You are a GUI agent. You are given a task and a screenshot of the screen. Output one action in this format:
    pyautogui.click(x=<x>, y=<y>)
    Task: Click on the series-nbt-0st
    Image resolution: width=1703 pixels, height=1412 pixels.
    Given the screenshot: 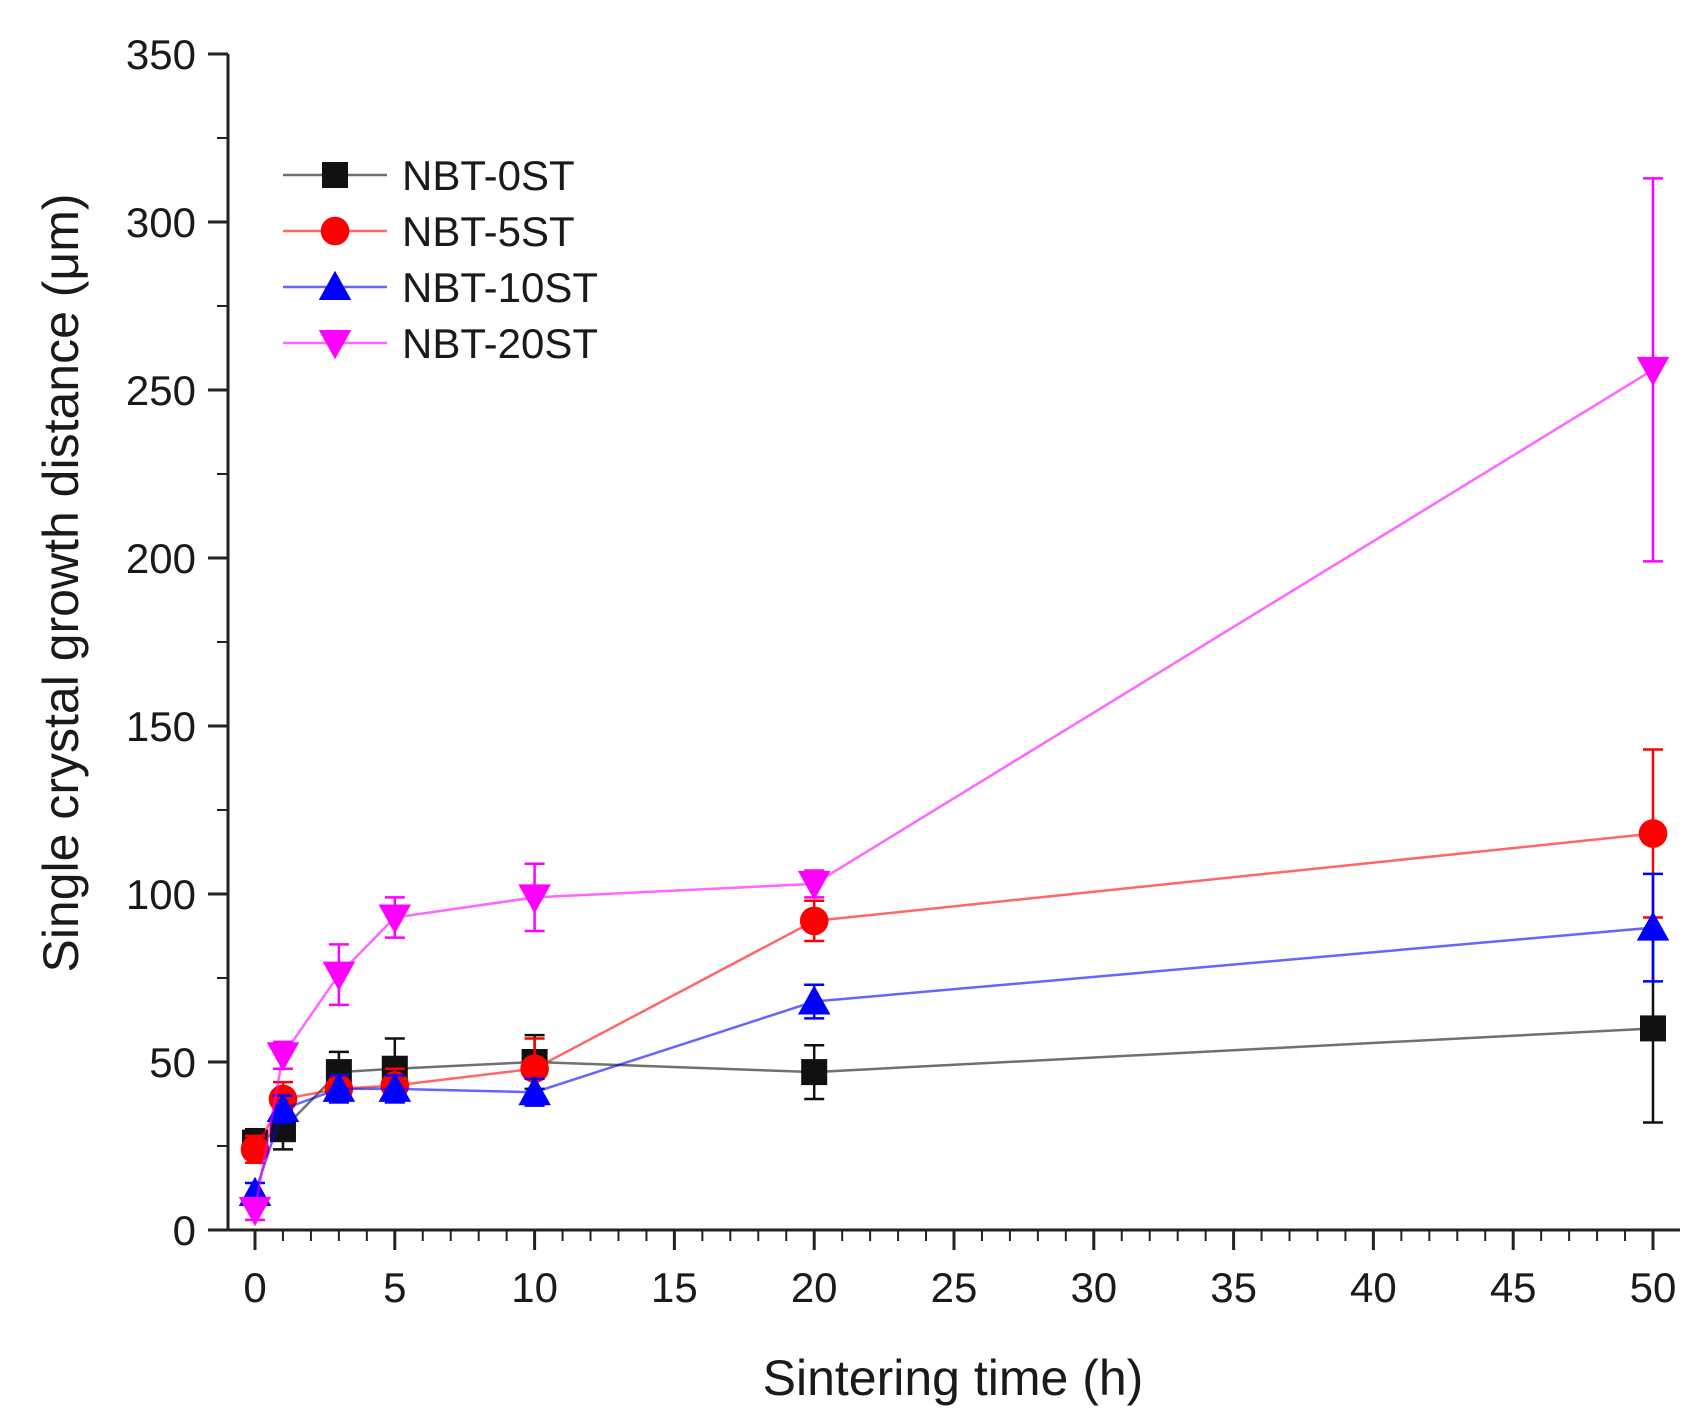 What is the action you would take?
    pyautogui.click(x=954, y=1045)
    